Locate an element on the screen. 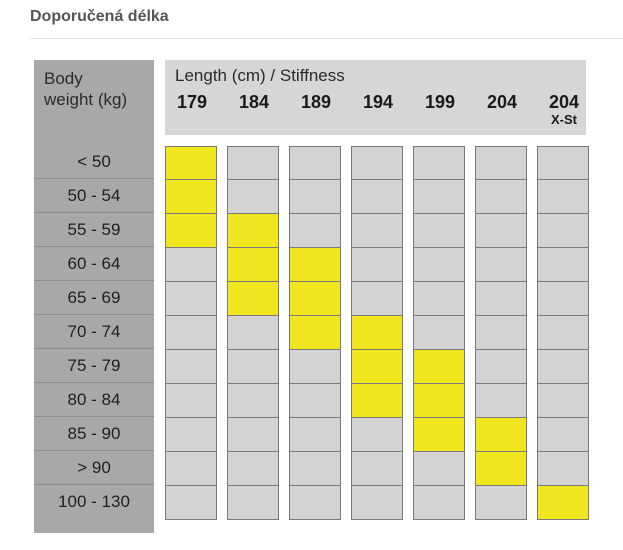  length-value: 189 is located at coordinates (316, 102).